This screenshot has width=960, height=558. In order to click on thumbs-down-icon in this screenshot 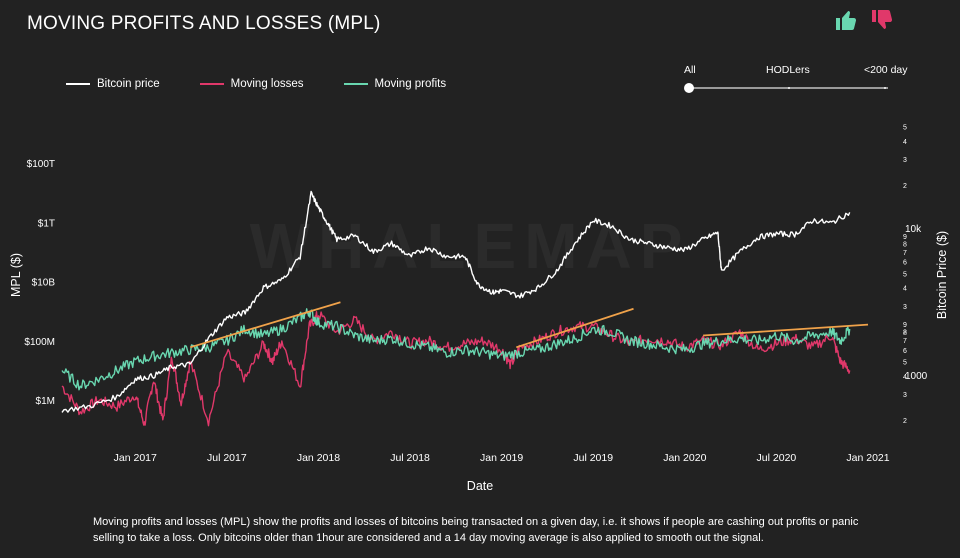, I will do `click(882, 20)`.